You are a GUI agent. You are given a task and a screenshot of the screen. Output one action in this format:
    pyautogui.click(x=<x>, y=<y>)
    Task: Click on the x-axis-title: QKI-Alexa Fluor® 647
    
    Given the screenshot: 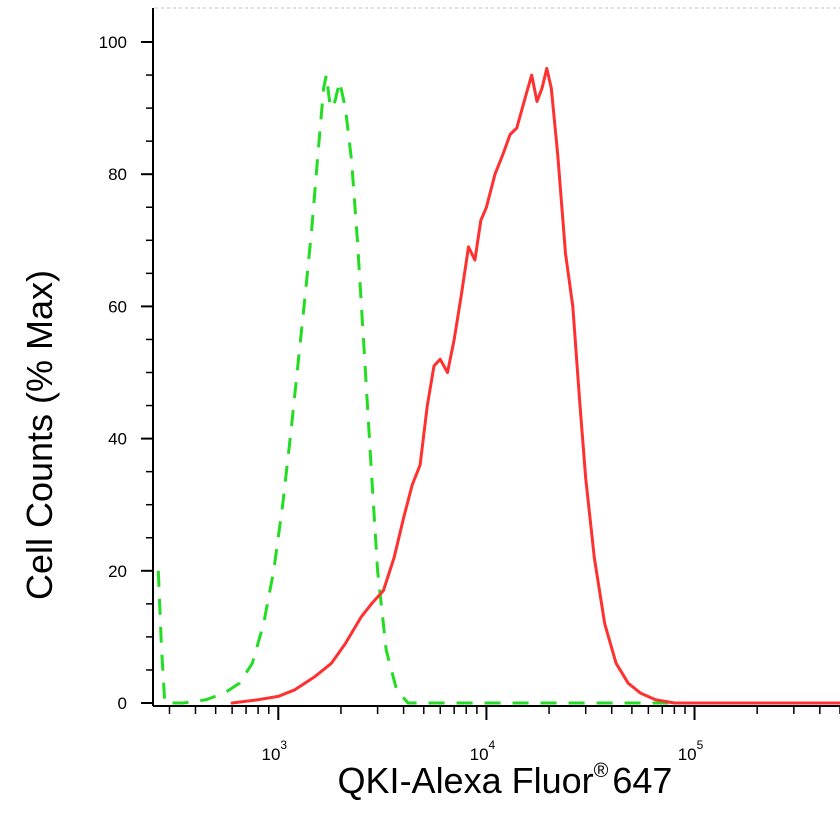 What is the action you would take?
    pyautogui.click(x=505, y=780)
    